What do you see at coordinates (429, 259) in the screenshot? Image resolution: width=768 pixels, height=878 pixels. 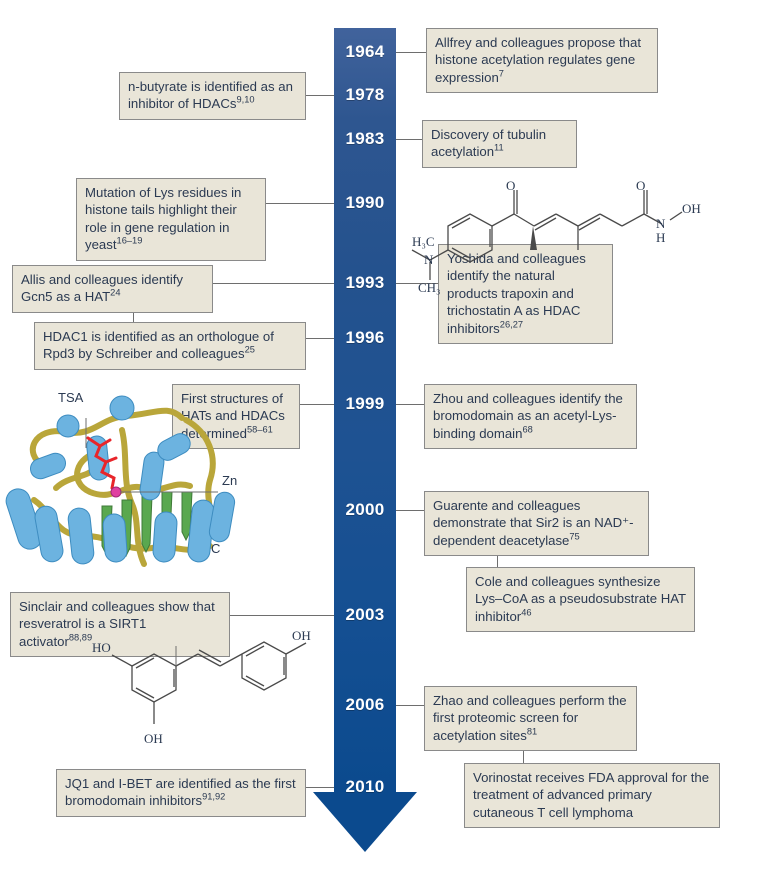 I see `tsa-label-N2: N` at bounding box center [429, 259].